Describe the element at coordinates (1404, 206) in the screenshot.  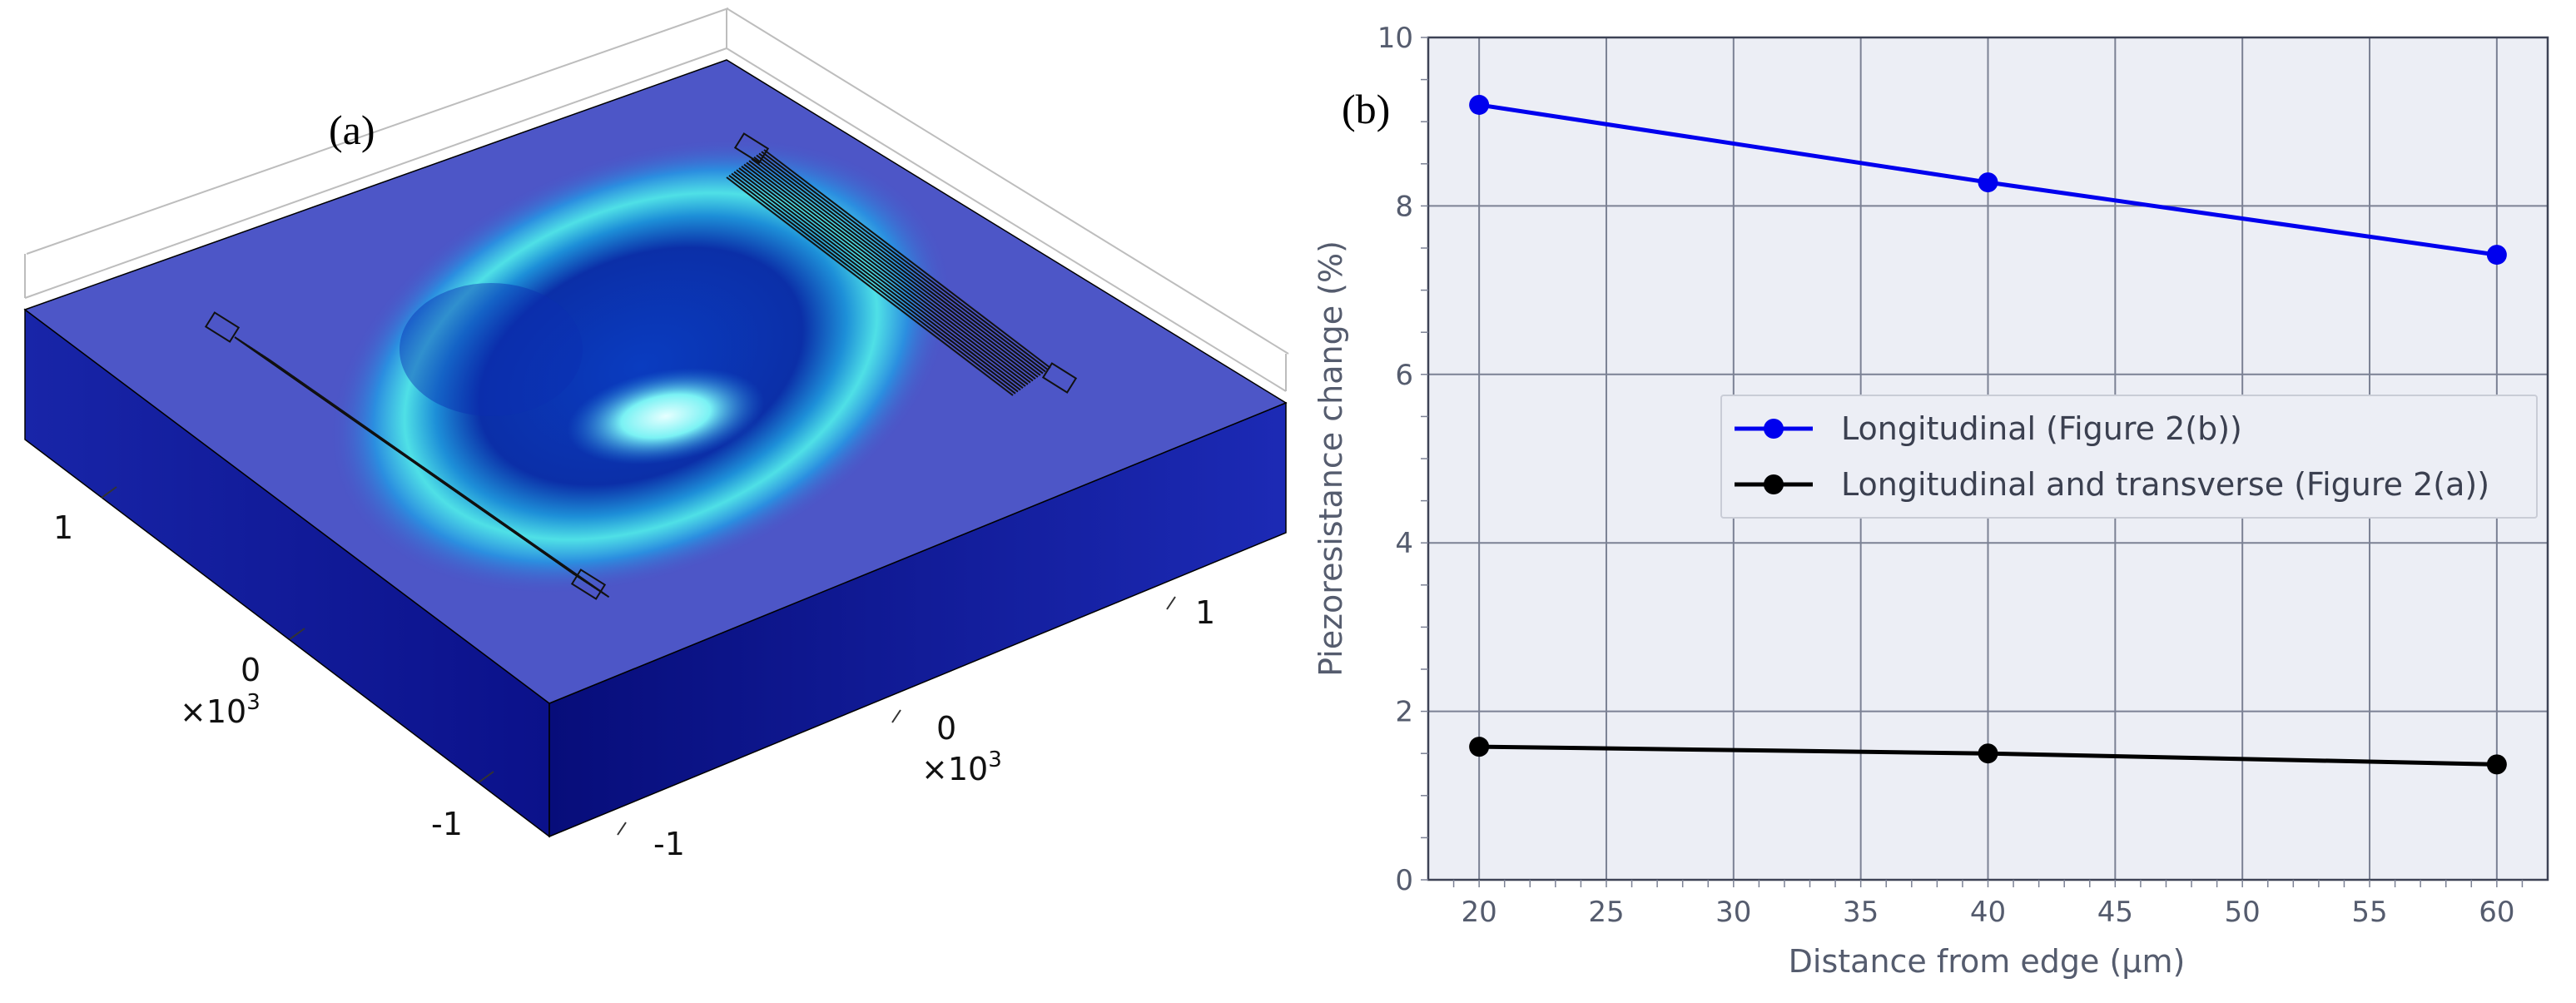
I see `y-tick-label: 8` at that location.